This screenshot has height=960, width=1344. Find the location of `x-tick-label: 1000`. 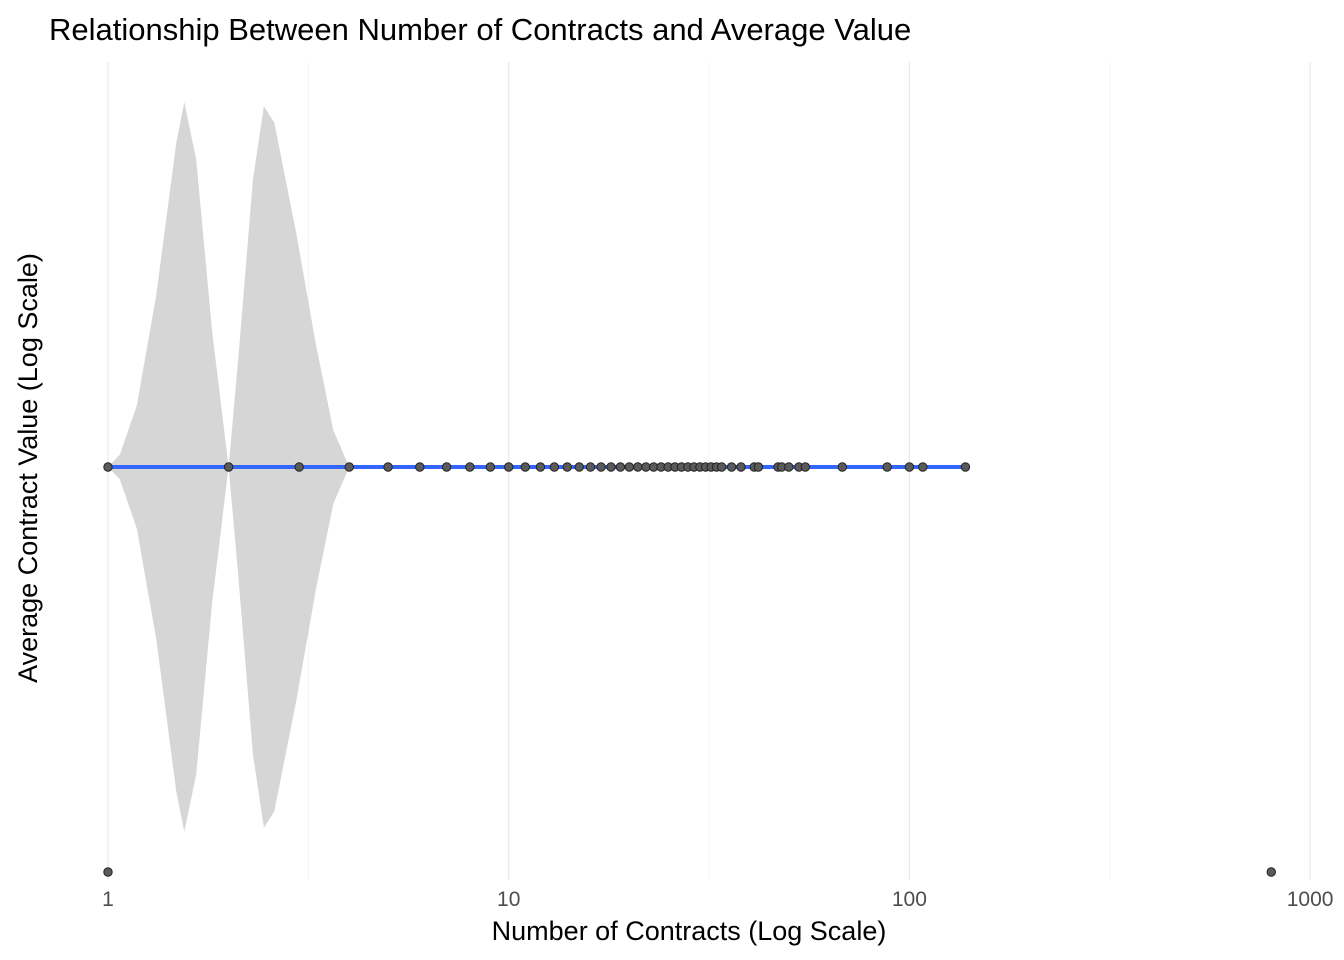

x-tick-label: 1000 is located at coordinates (1310, 899).